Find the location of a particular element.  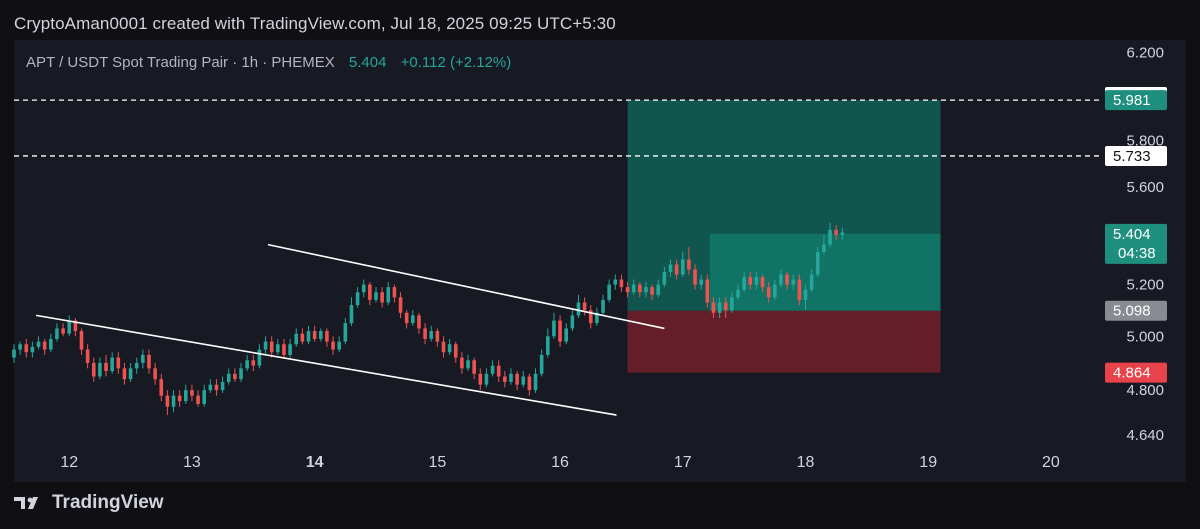

x-tick-label: 17 is located at coordinates (683, 462).